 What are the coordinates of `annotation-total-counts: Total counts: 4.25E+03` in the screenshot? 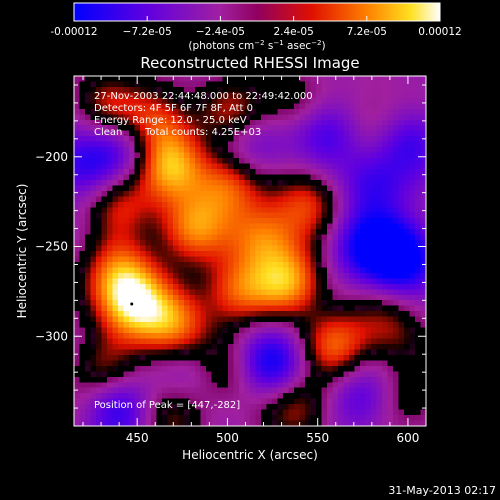 It's located at (202, 132).